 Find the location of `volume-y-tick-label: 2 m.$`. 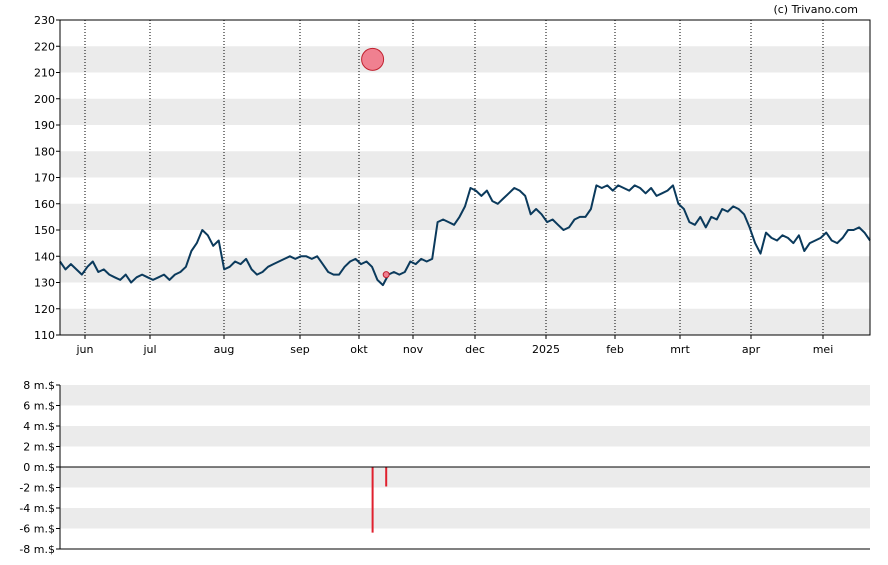

volume-y-tick-label: 2 m.$ is located at coordinates (39, 447).